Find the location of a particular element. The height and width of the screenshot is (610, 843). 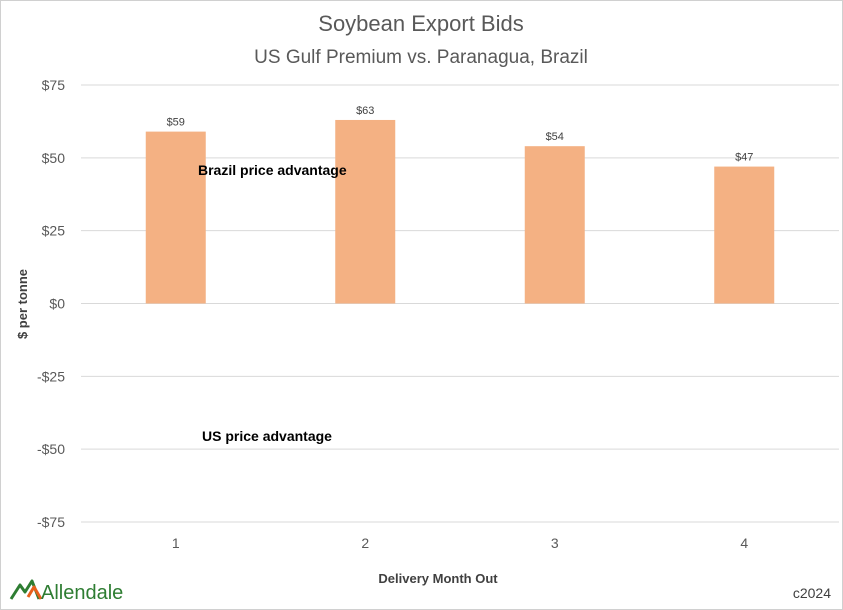

allendale-logo: Allendale is located at coordinates (66, 591).